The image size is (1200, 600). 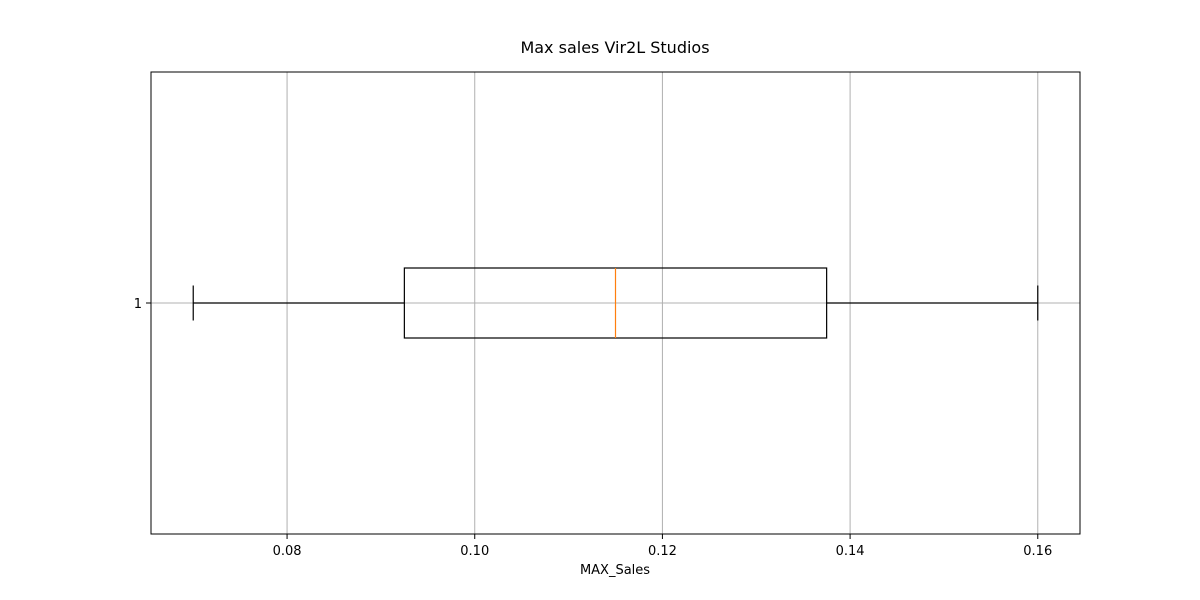 What do you see at coordinates (614, 47) in the screenshot?
I see `chart-title: Max sales Vir2L Studios` at bounding box center [614, 47].